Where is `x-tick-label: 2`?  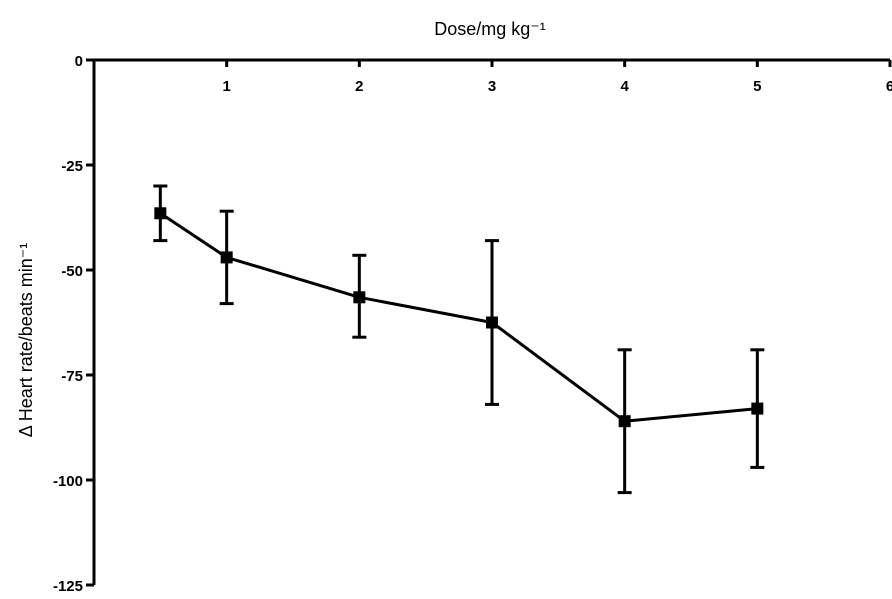 x-tick-label: 2 is located at coordinates (359, 86).